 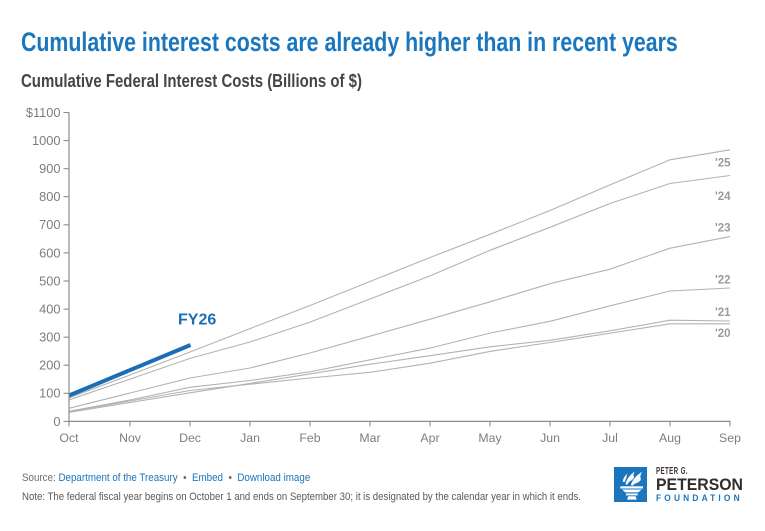 I want to click on svg-text: '25, so click(x=723, y=164).